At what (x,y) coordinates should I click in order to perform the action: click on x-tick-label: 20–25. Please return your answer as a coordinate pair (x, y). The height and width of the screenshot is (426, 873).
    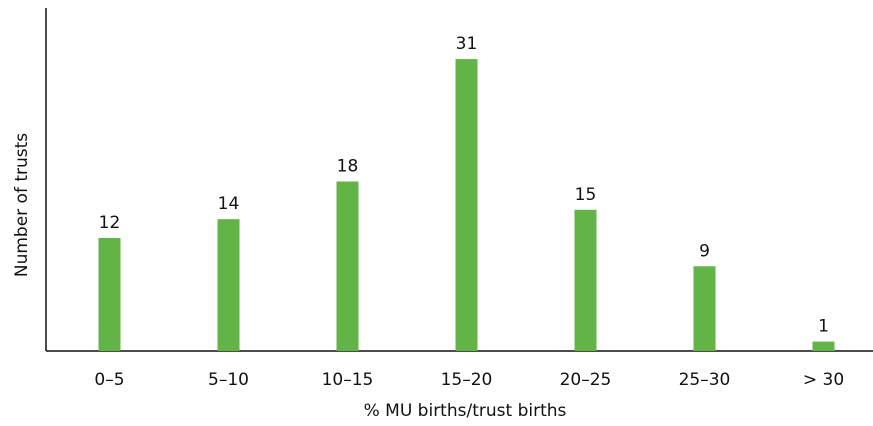
    Looking at the image, I should click on (586, 380).